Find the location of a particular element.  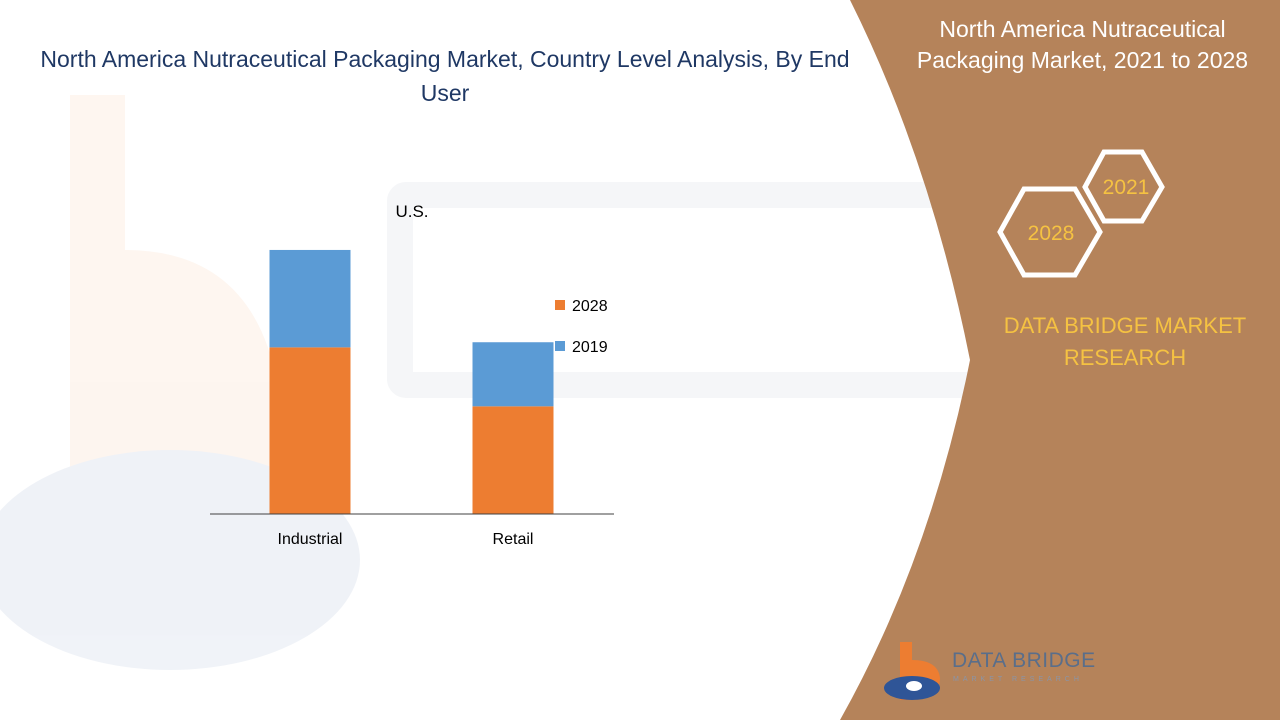

hexagon-2028 is located at coordinates (1050, 232).